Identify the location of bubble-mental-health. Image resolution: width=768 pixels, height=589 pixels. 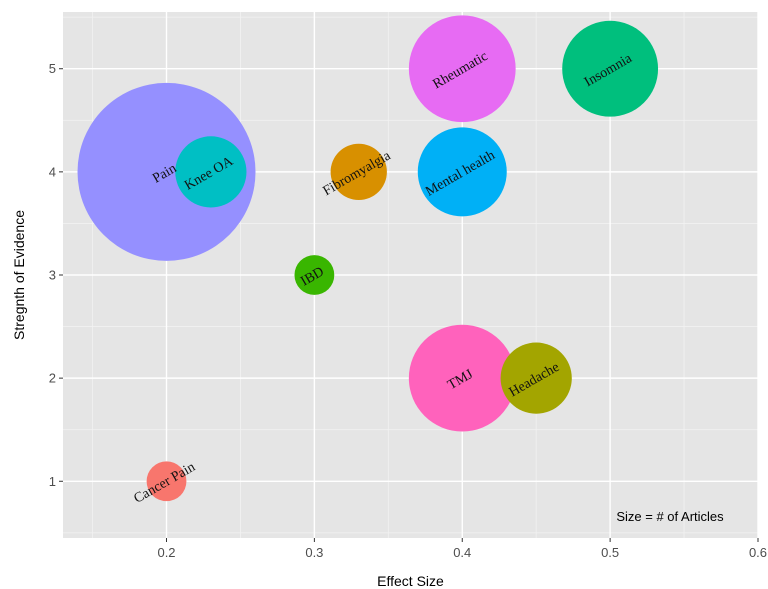
(462, 172).